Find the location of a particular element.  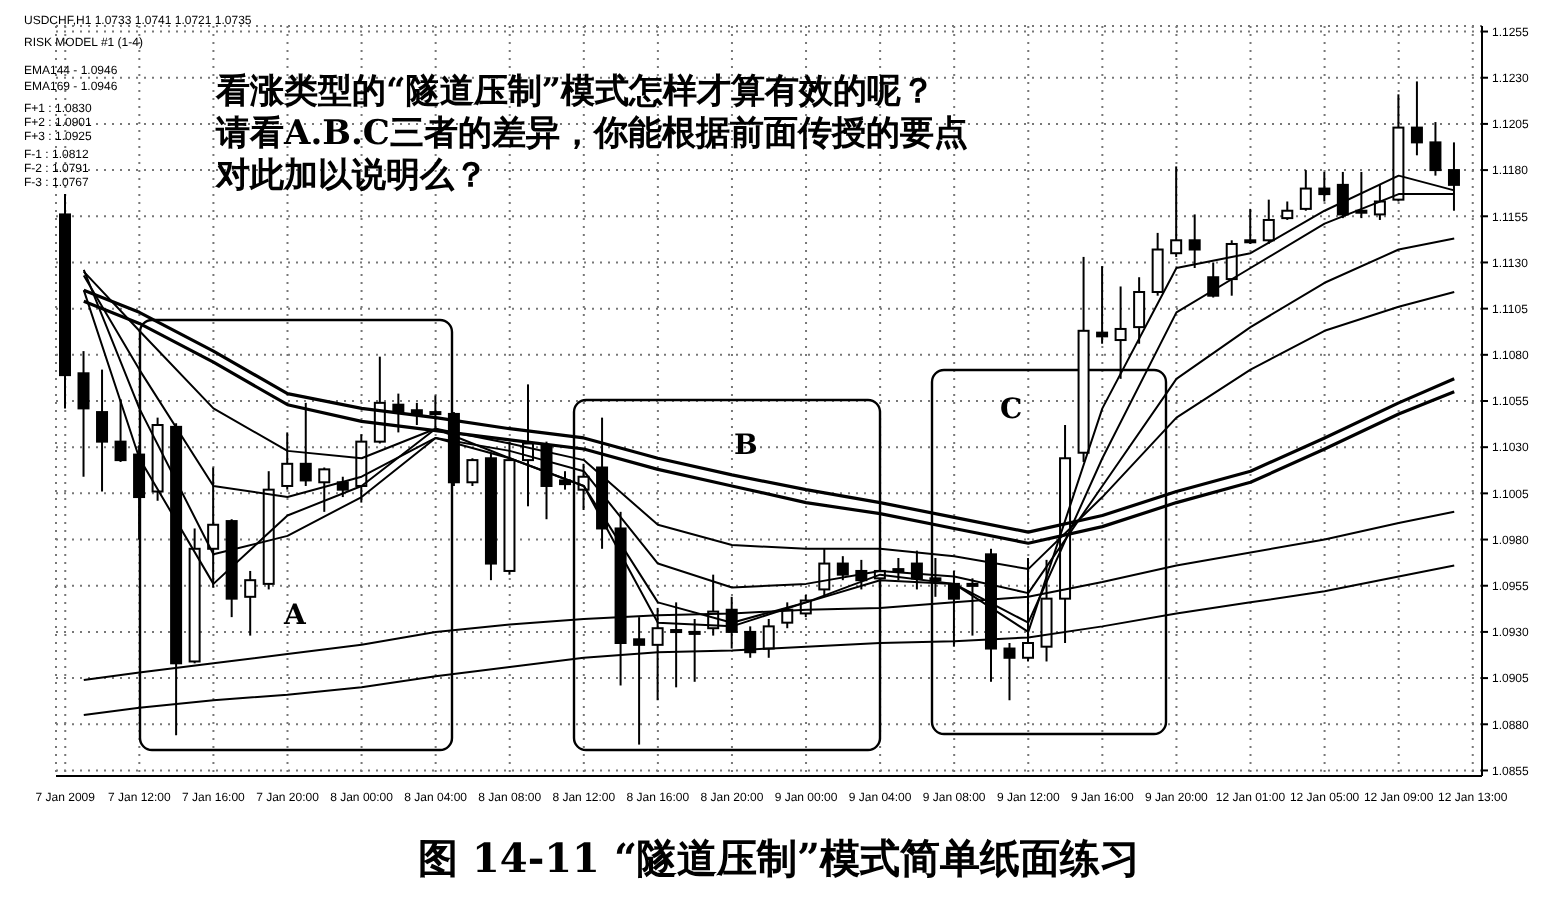

annotation: A is located at coordinates (295, 617).